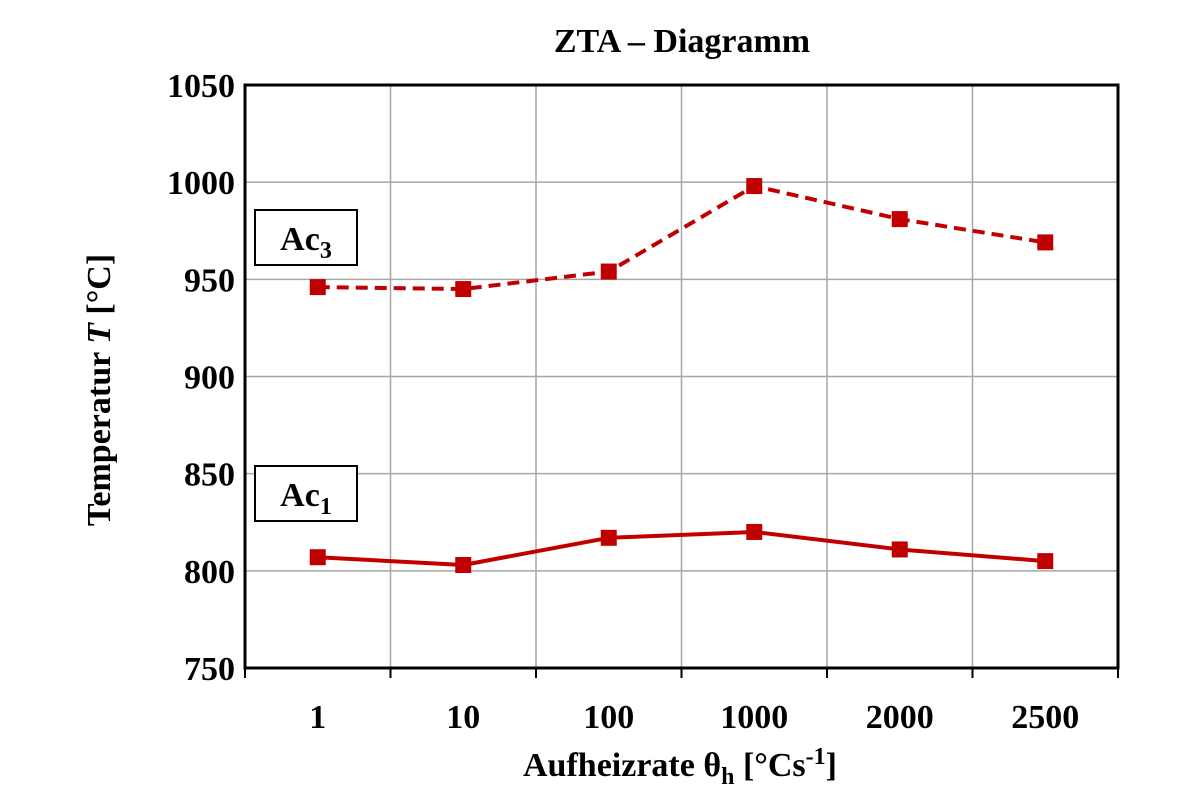  I want to click on y-tick-label-1: 800, so click(209, 572).